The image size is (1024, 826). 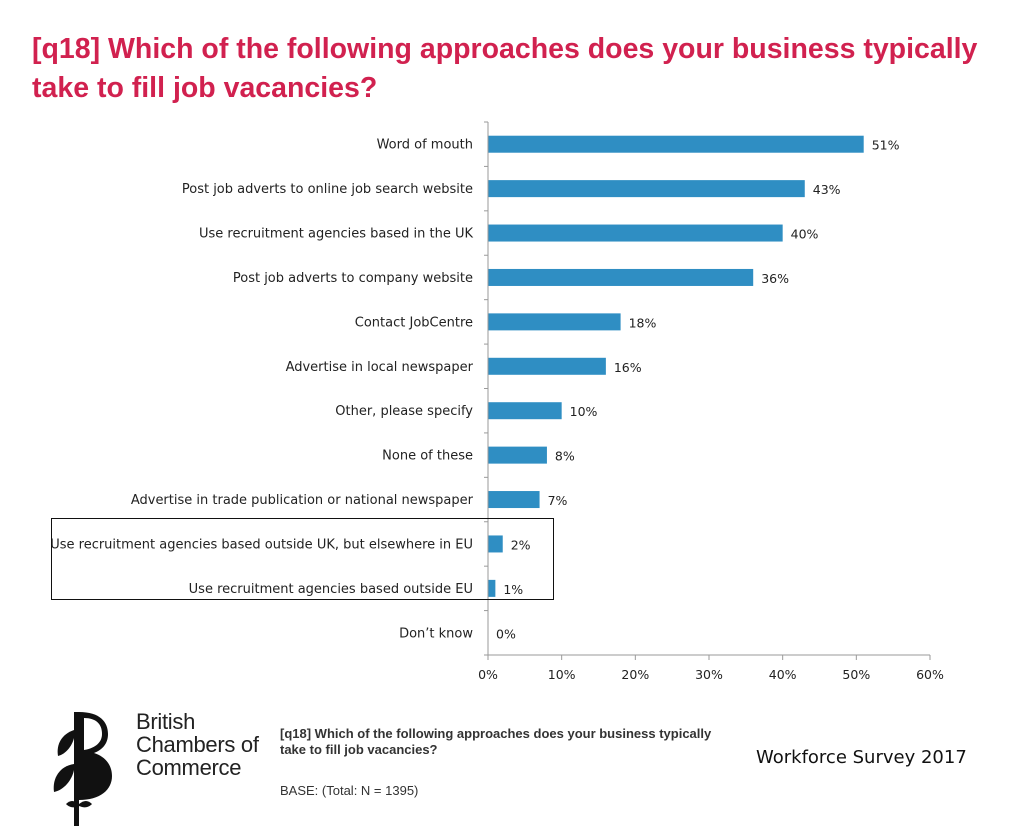 What do you see at coordinates (353, 278) in the screenshot?
I see `category-label: Post job adverts to company website` at bounding box center [353, 278].